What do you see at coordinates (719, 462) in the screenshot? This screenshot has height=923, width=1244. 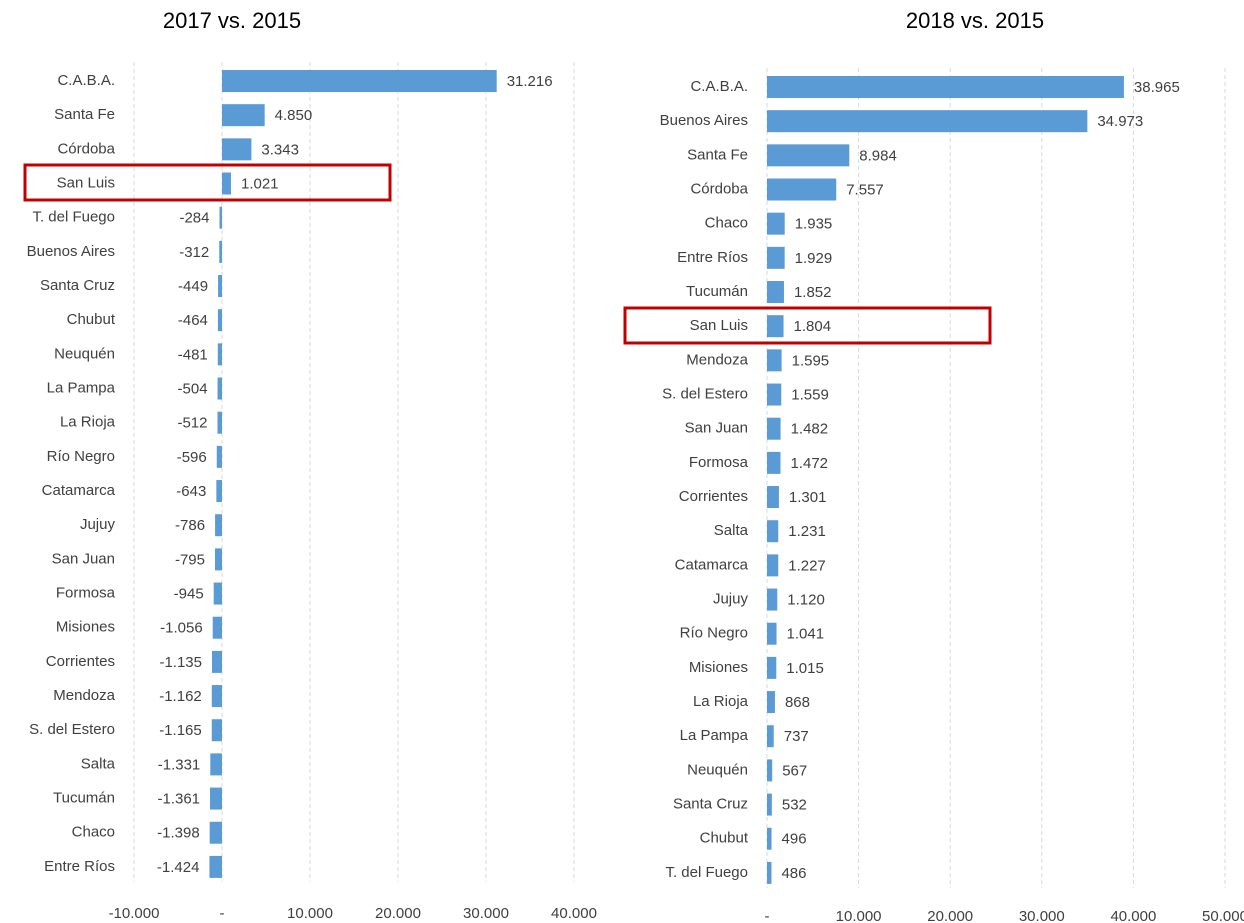 I see `y-tick-label: Formosa` at bounding box center [719, 462].